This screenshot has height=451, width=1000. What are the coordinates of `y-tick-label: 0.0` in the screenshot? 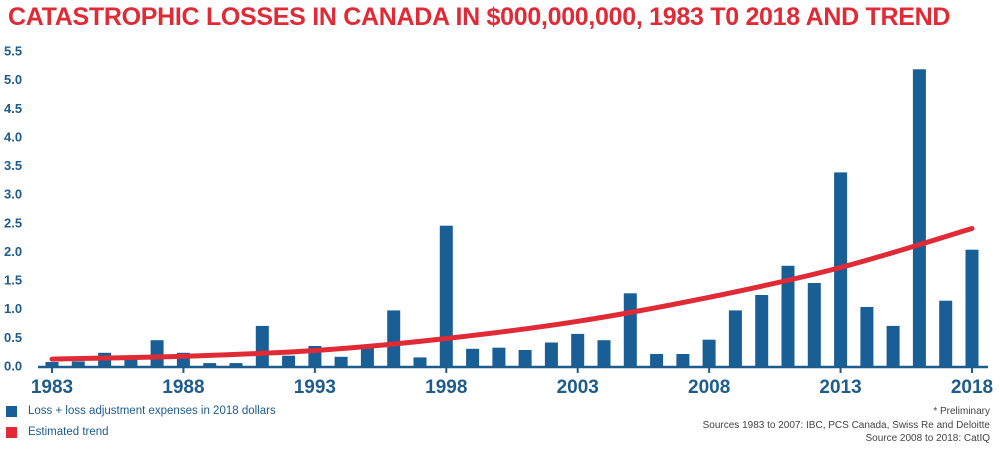 It's located at (13, 366).